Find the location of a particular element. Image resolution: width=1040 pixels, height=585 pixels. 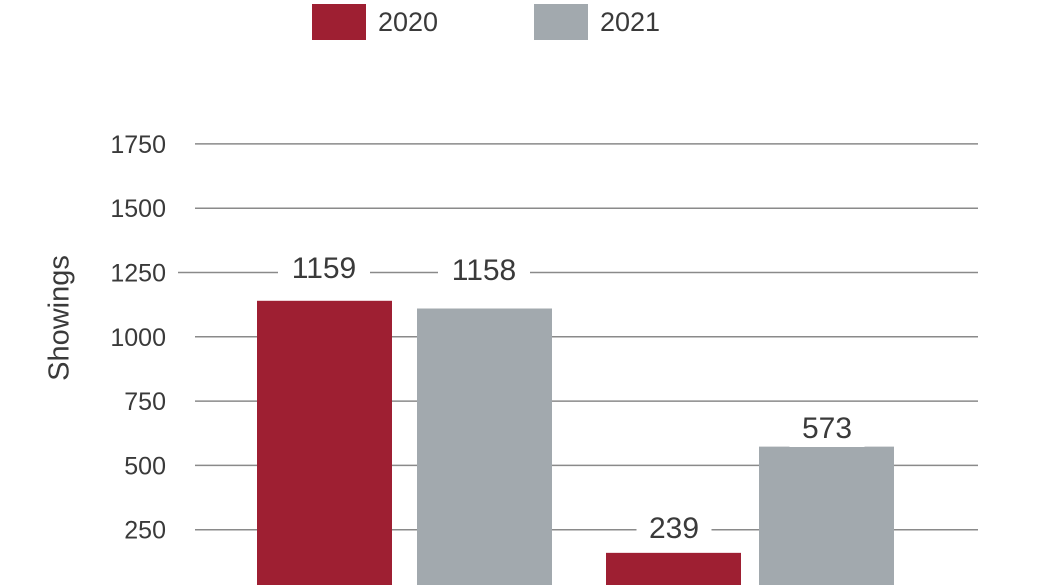

y-tick-label-1250: 1250 is located at coordinates (138, 274).